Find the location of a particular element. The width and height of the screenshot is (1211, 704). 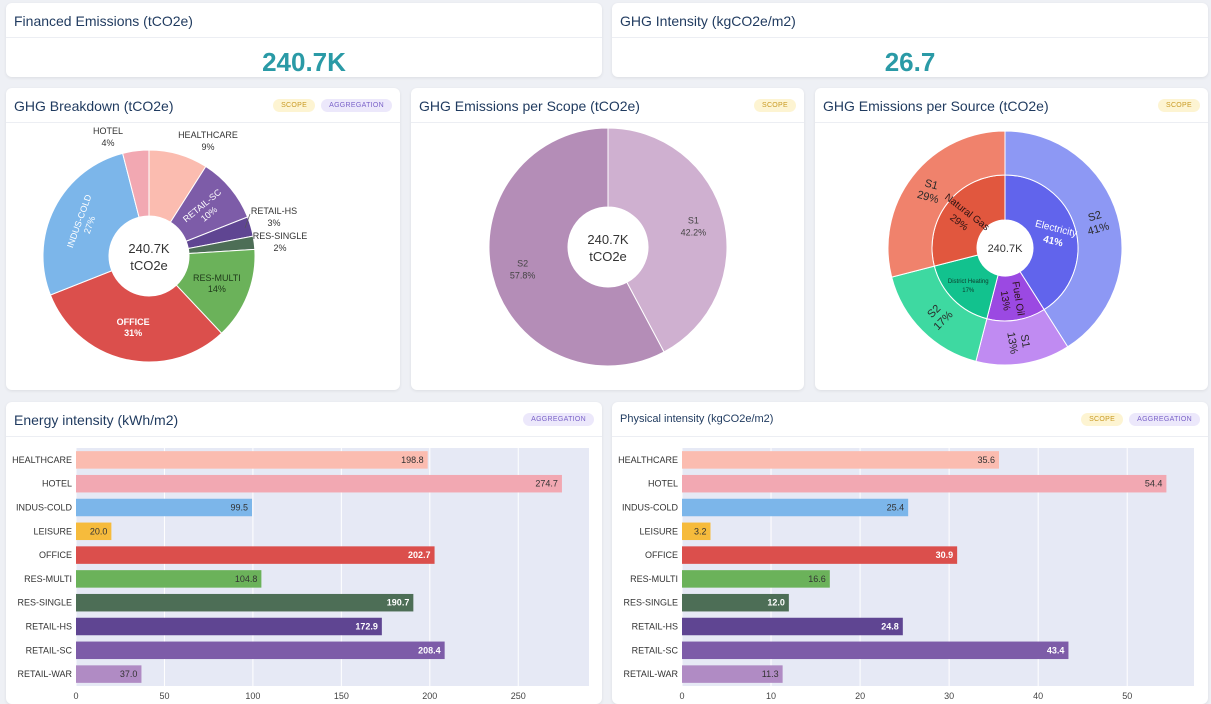

x-tick-label: 100 is located at coordinates (252, 696).